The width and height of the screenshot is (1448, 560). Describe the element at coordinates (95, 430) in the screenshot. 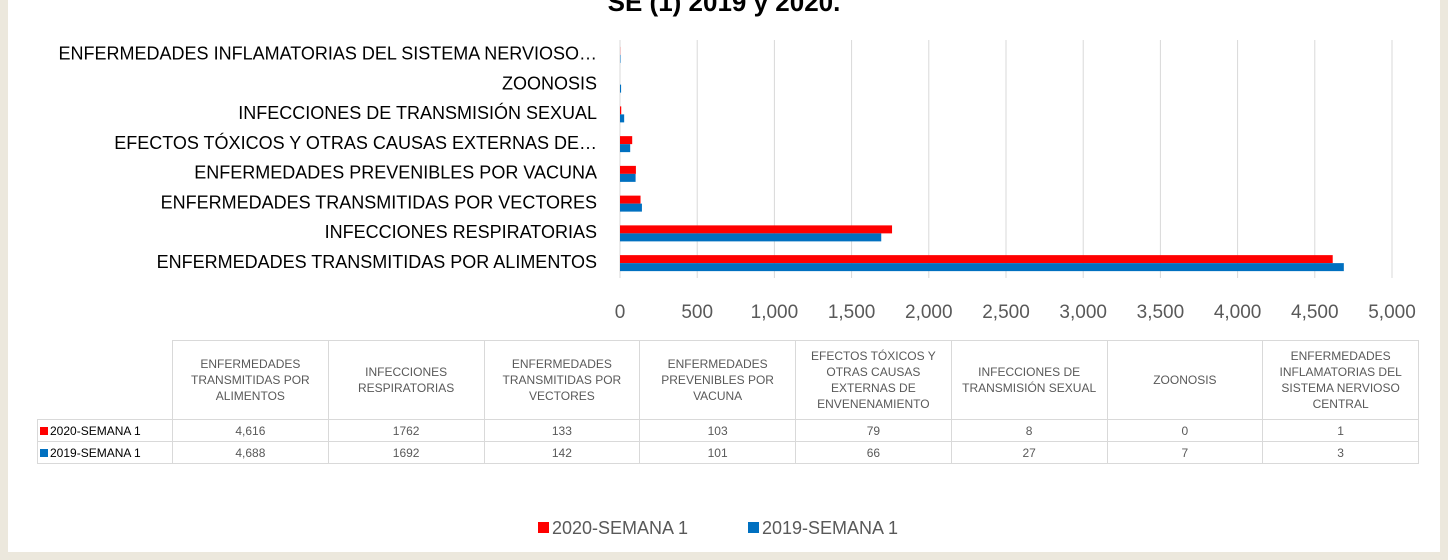

I see `row-name: 2020-SEMANA 1` at that location.